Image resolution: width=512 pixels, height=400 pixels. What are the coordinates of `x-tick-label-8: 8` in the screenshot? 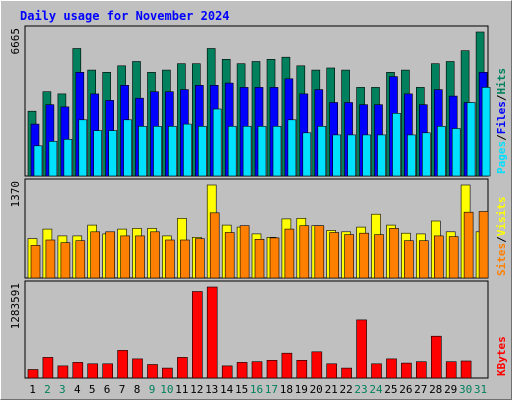 It's located at (137, 389).